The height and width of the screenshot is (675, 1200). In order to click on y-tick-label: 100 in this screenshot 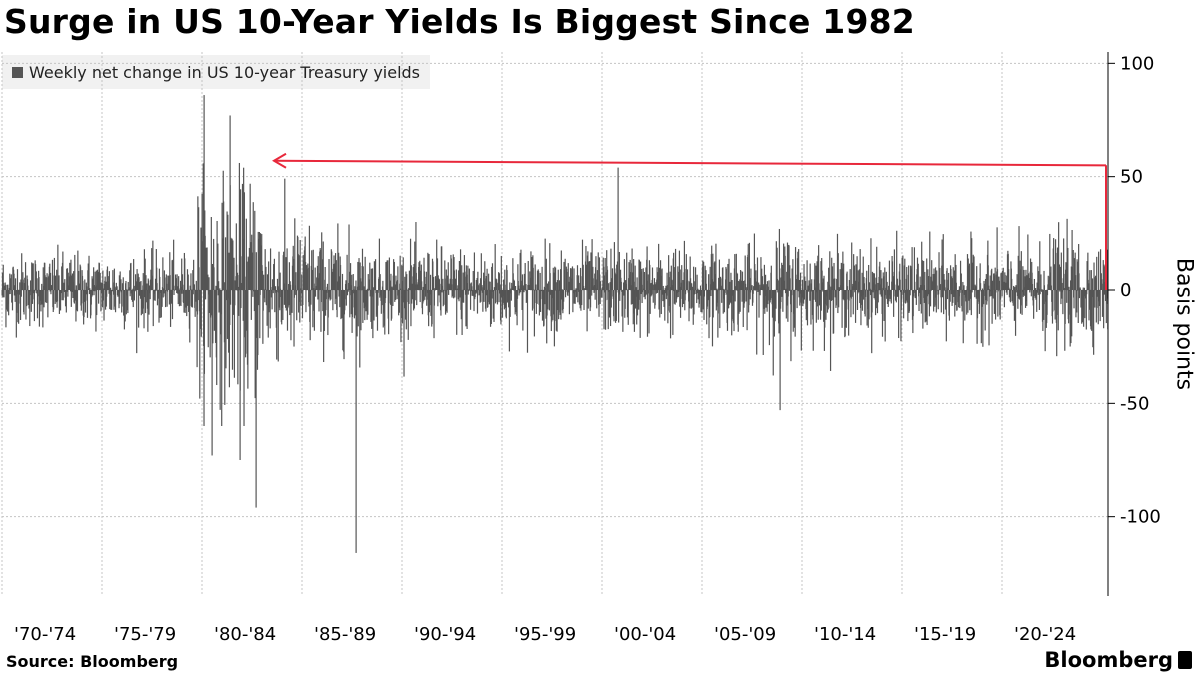, I will do `click(1137, 63)`.